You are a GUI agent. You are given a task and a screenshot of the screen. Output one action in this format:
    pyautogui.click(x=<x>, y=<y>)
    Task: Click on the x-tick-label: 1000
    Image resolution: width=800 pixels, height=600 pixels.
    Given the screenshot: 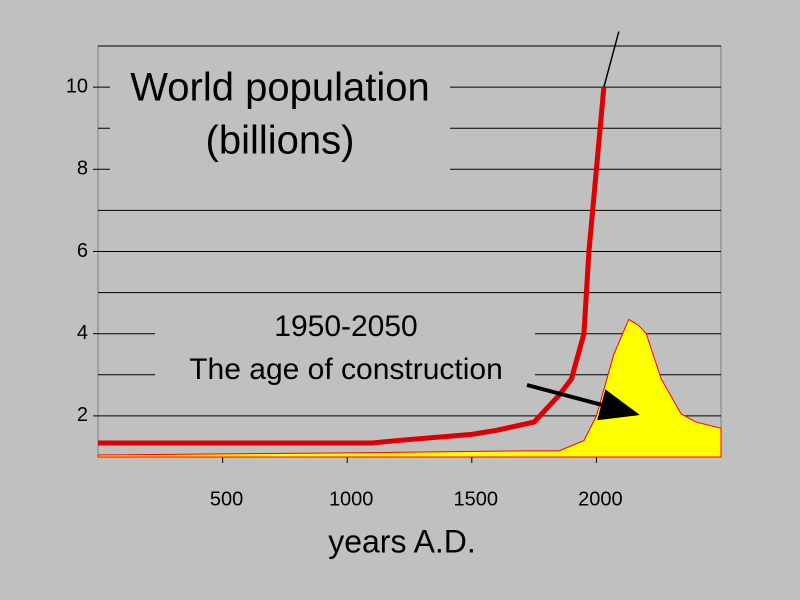 What is the action you would take?
    pyautogui.click(x=351, y=499)
    